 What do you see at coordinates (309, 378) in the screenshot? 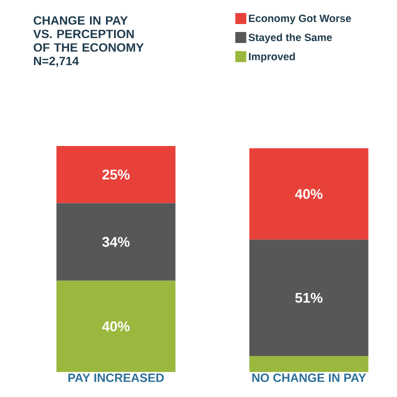
I see `x-tick-label: NO CHANGE IN PAY` at bounding box center [309, 378].